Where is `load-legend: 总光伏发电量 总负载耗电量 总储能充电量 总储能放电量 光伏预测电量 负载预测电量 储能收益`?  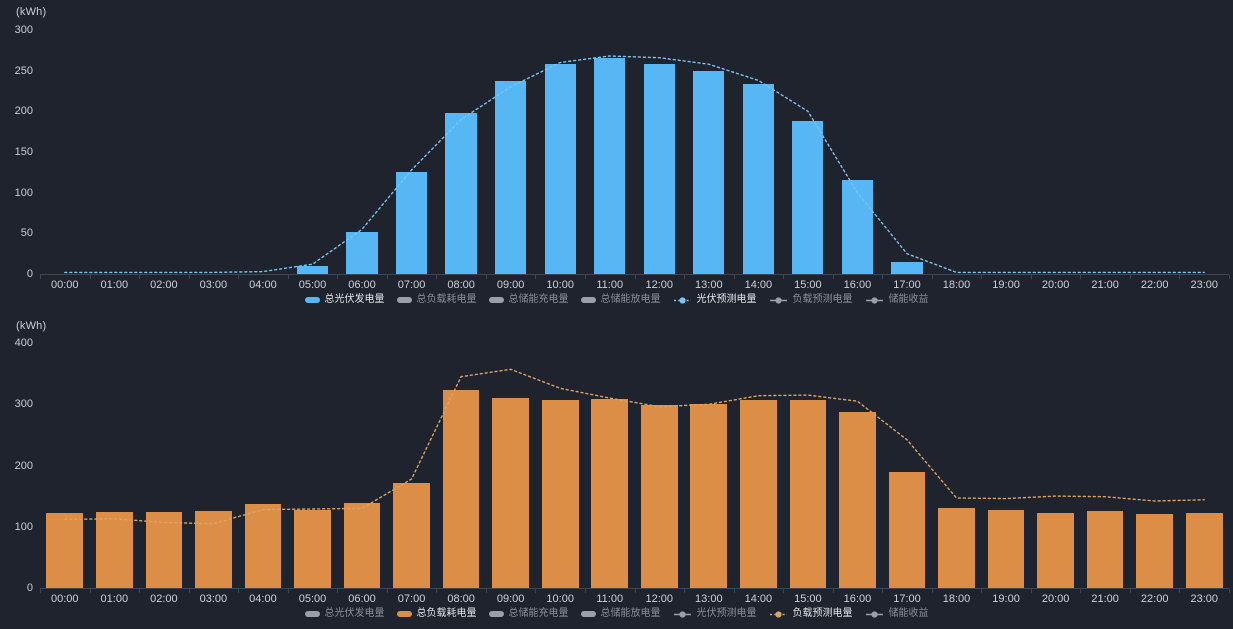
load-legend: 总光伏发电量 总负载耗电量 总储能充电量 总储能放电量 光伏预测电量 负载预测电量 储能收益 is located at coordinates (616, 614).